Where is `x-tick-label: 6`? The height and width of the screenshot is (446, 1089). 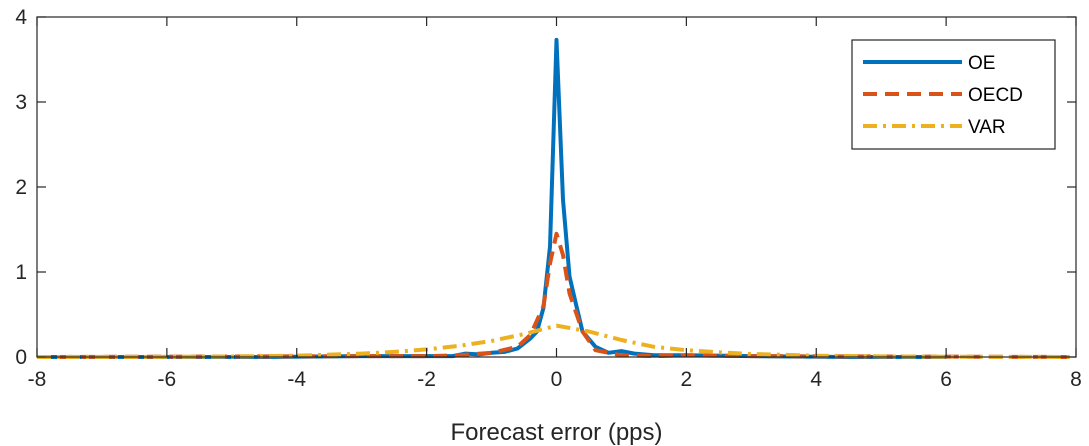
x-tick-label: 6 is located at coordinates (946, 379).